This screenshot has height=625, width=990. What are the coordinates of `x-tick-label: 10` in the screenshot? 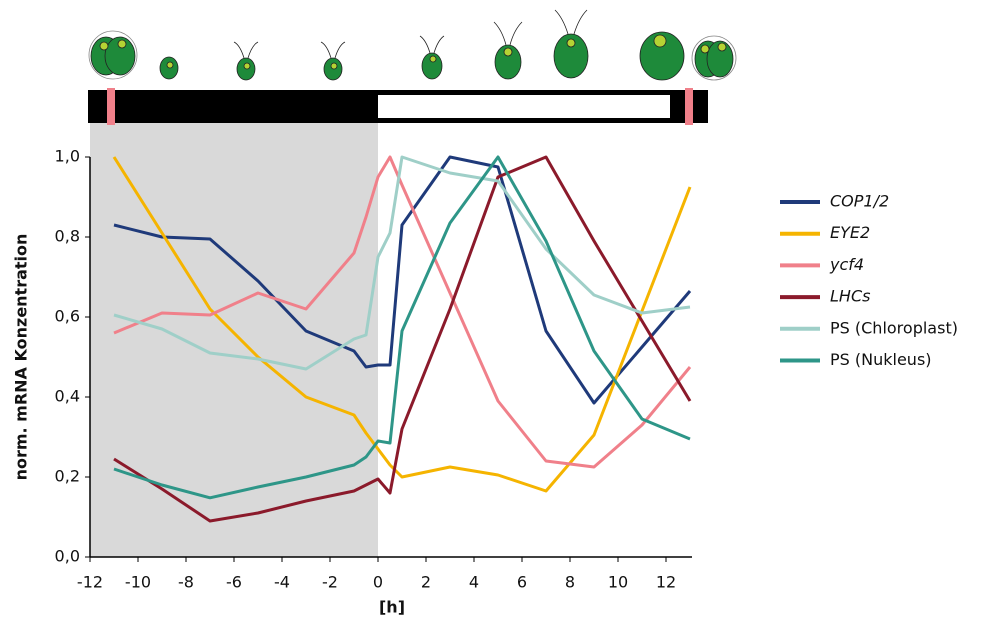 It's located at (618, 582).